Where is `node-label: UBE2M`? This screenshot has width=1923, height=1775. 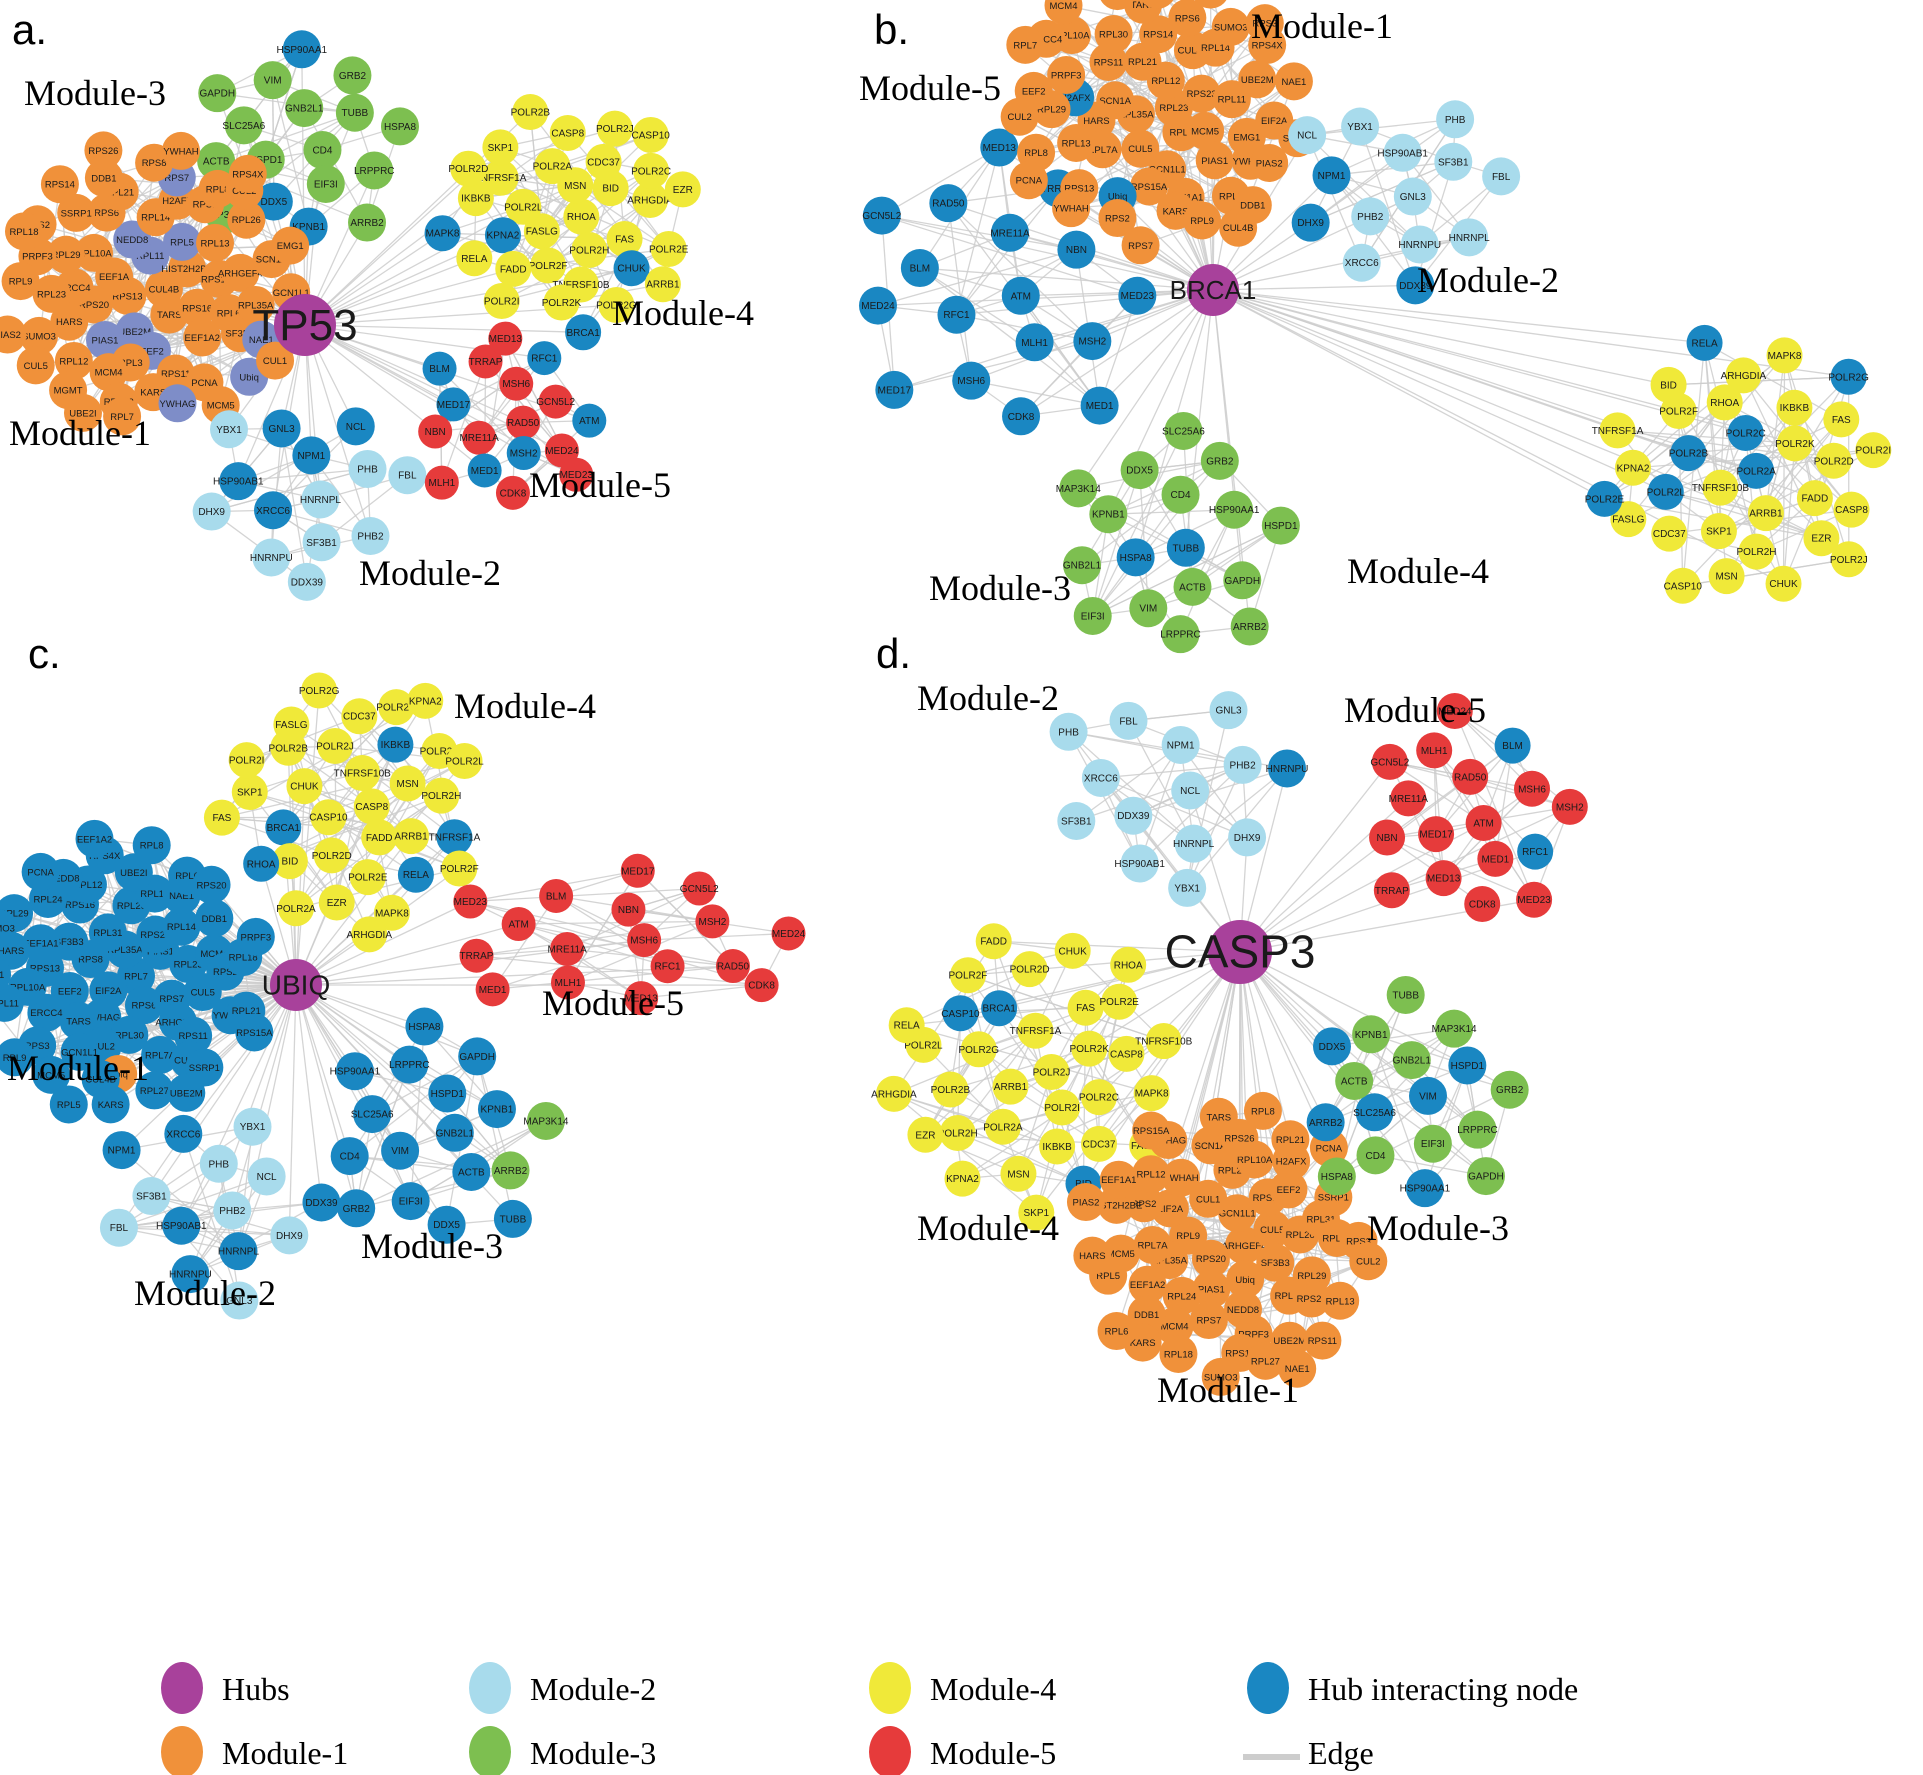 node-label: UBE2M is located at coordinates (1257, 80).